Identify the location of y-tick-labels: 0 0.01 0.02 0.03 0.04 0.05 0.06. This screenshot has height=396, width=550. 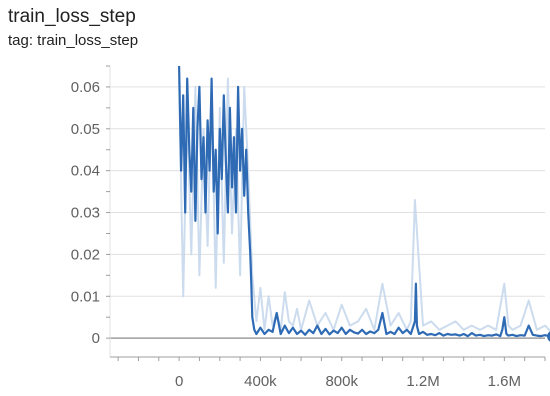
(85, 213).